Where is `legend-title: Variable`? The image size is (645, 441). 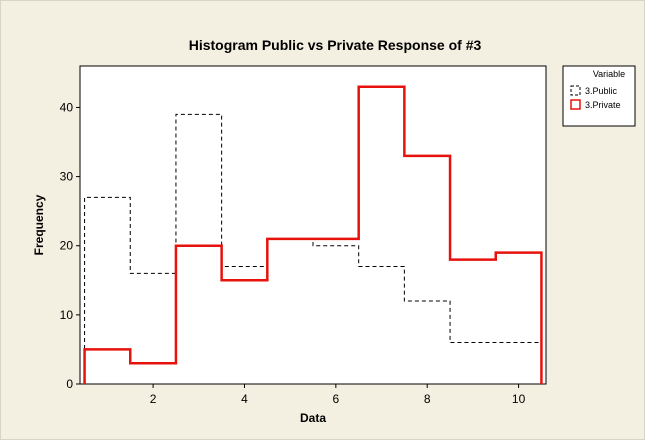
legend-title: Variable is located at coordinates (609, 74).